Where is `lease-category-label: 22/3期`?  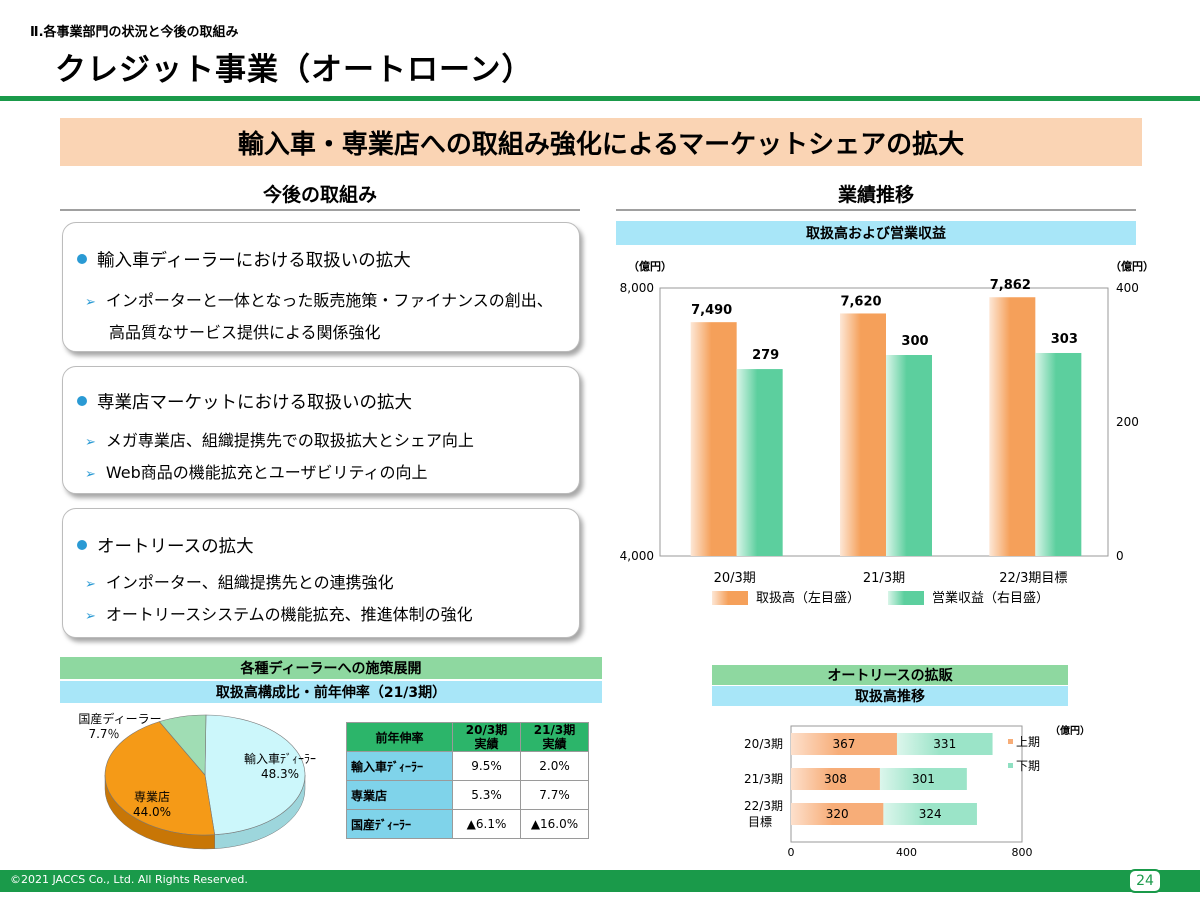 lease-category-label: 22/3期 is located at coordinates (763, 806).